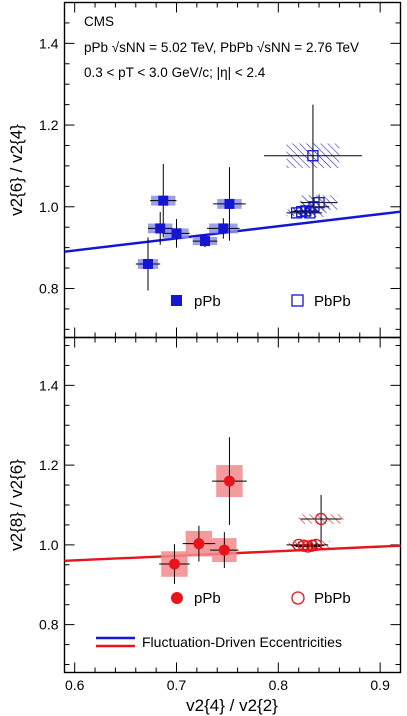 This screenshot has height=716, width=407. What do you see at coordinates (49, 465) in the screenshot?
I see `bottom-ytick-label: 1.2` at bounding box center [49, 465].